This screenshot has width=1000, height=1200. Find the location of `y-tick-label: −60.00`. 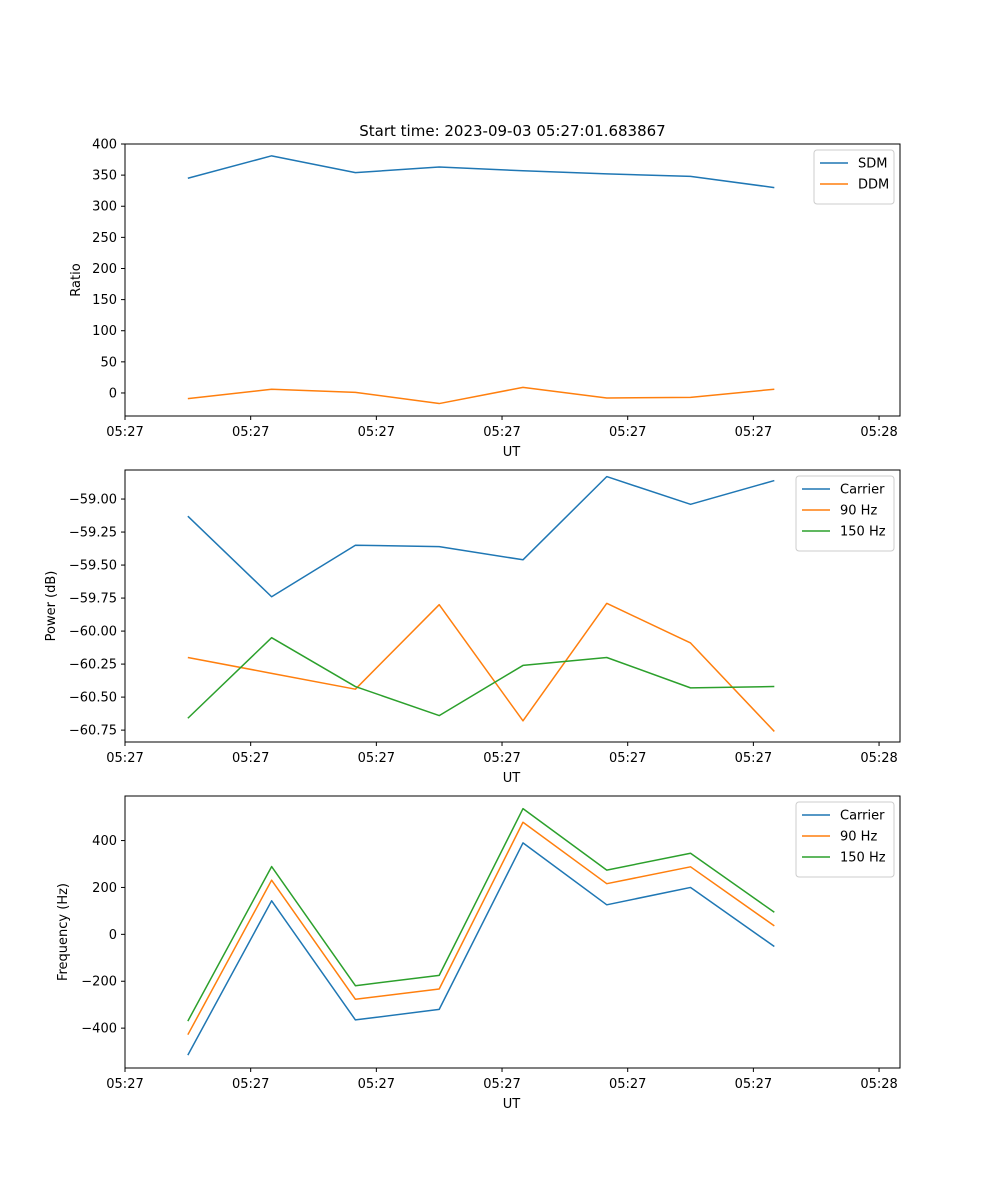

y-tick-label: −60.00 is located at coordinates (93, 632).